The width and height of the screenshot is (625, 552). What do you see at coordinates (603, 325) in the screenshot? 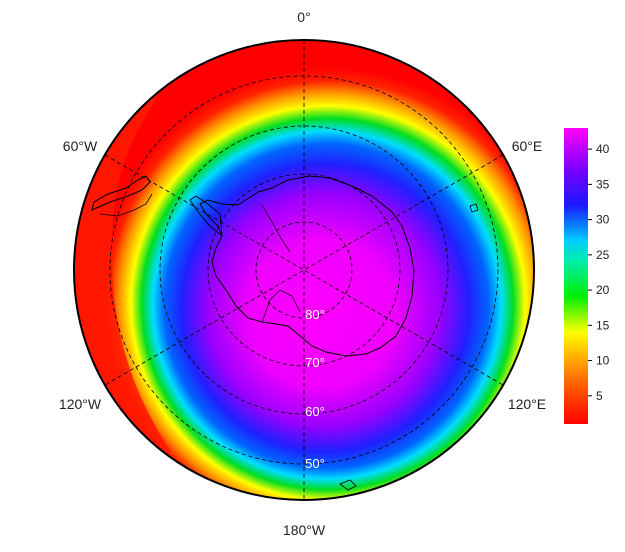
I see `colorbar-tick-label: 15` at bounding box center [603, 325].